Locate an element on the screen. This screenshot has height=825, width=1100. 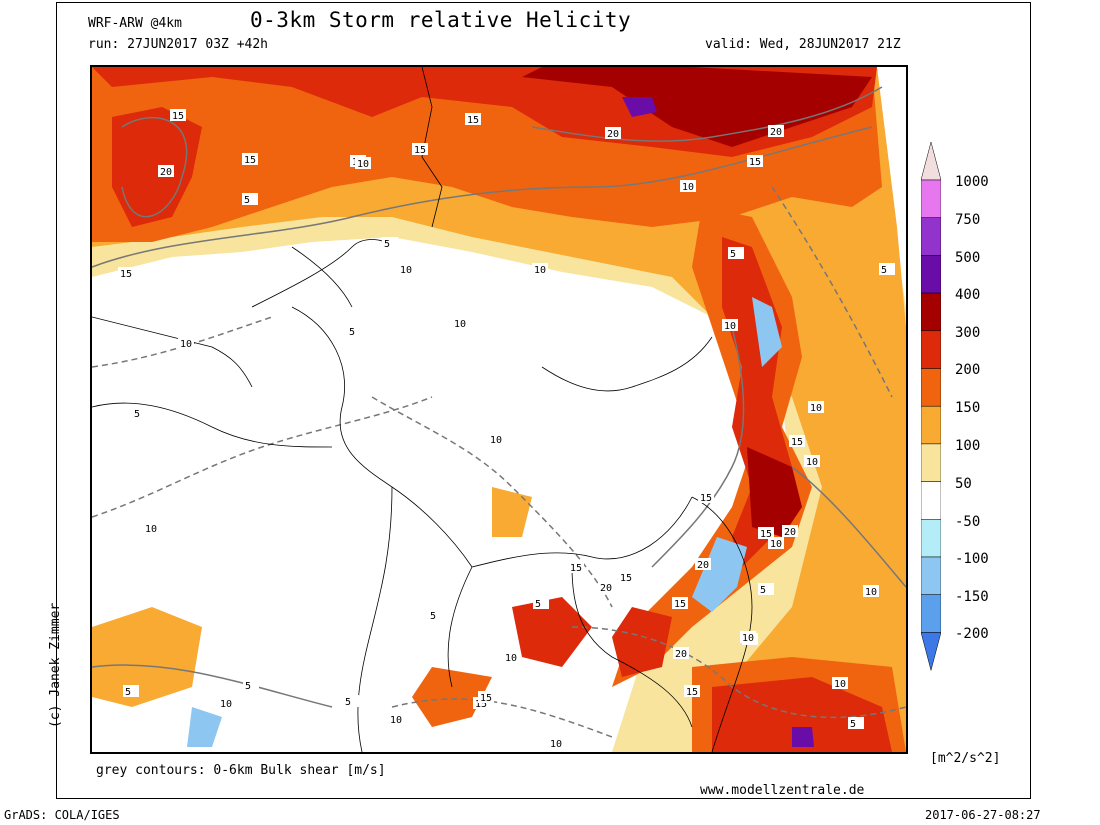
chart-title: 0-3km Storm relative Helicity is located at coordinates (441, 20).